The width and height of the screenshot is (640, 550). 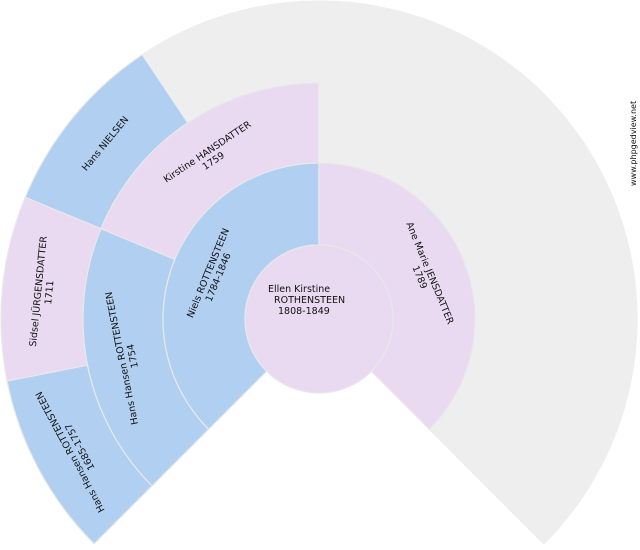 I want to click on root-person-line: 1808-1849, so click(x=304, y=311).